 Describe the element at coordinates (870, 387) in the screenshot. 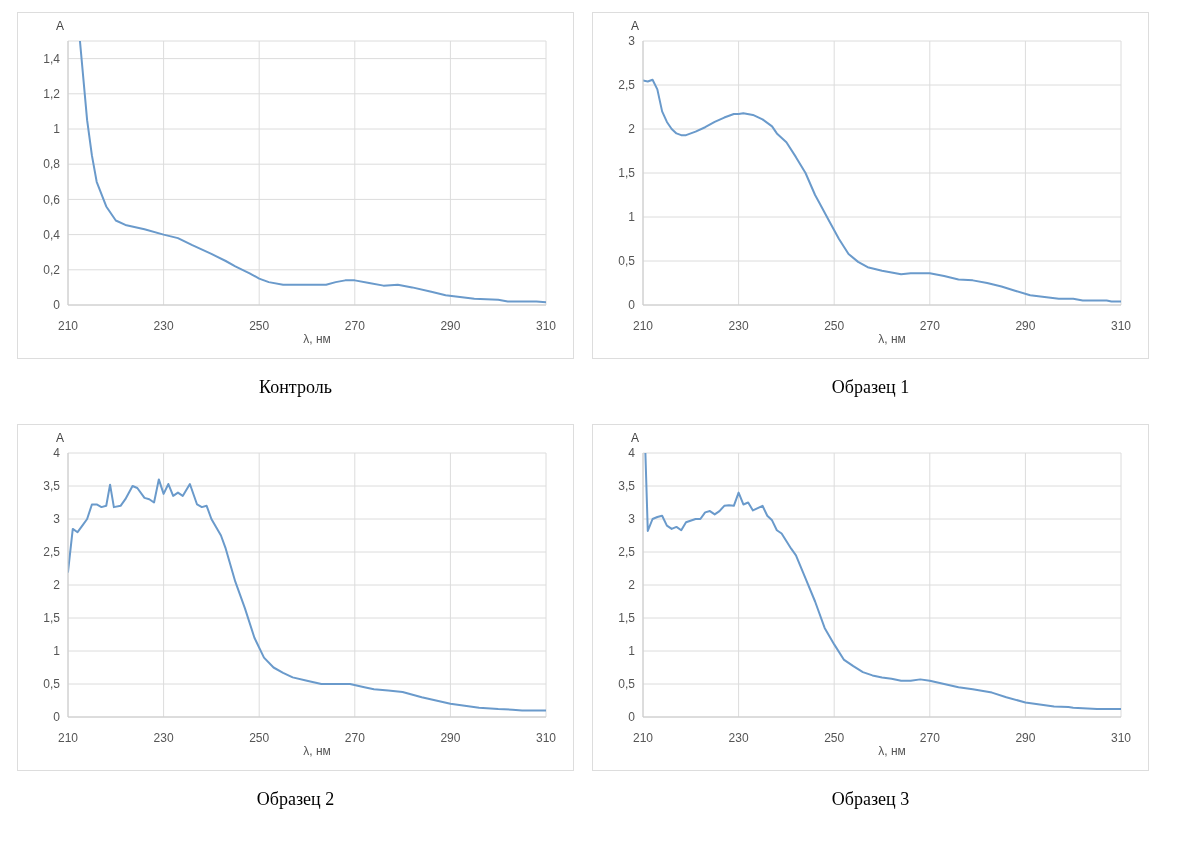

I see `text: Образец 1` at that location.